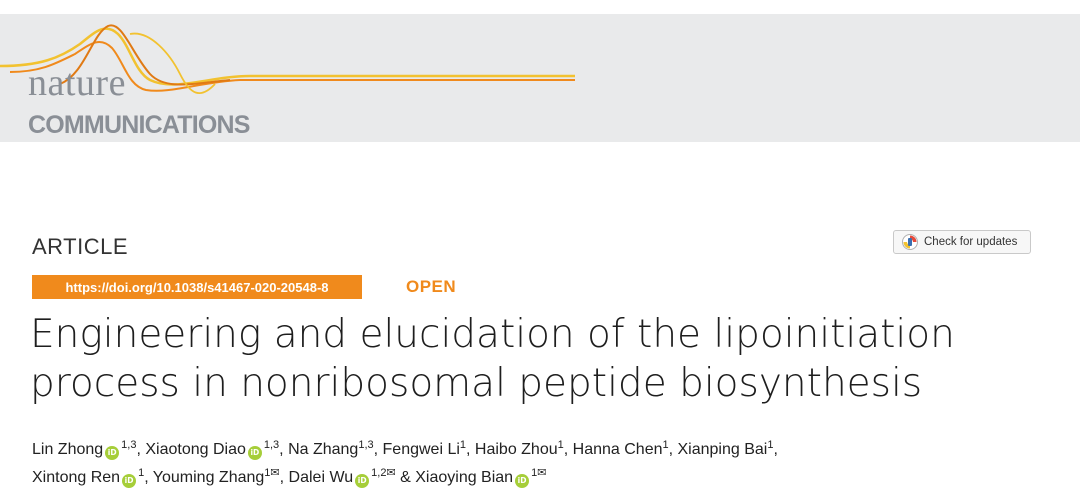 The width and height of the screenshot is (1080, 502). What do you see at coordinates (464, 477) in the screenshot?
I see `author-name-text: Xiaoying Bian` at bounding box center [464, 477].